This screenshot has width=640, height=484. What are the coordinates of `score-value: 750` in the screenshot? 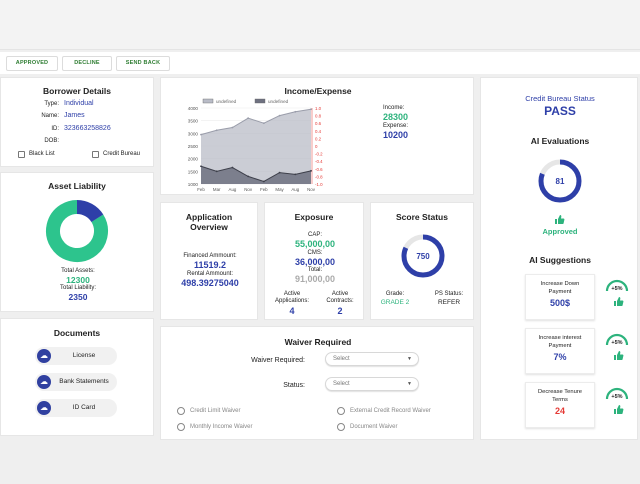 It's located at (423, 256).